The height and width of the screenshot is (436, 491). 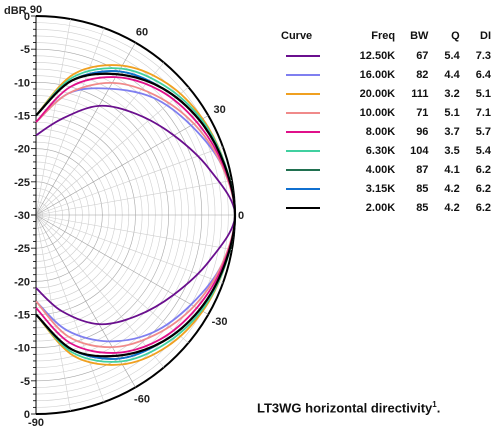 What do you see at coordinates (452, 150) in the screenshot?
I see `legend-q: 3.5` at bounding box center [452, 150].